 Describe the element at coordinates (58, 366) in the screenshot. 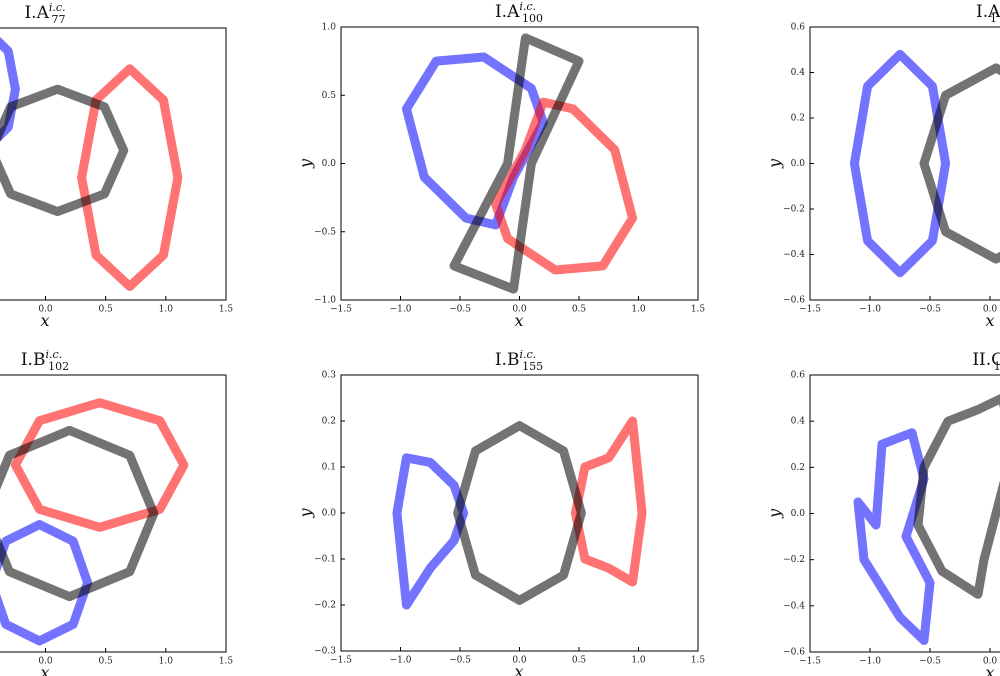

I see `title-sub: 102` at that location.